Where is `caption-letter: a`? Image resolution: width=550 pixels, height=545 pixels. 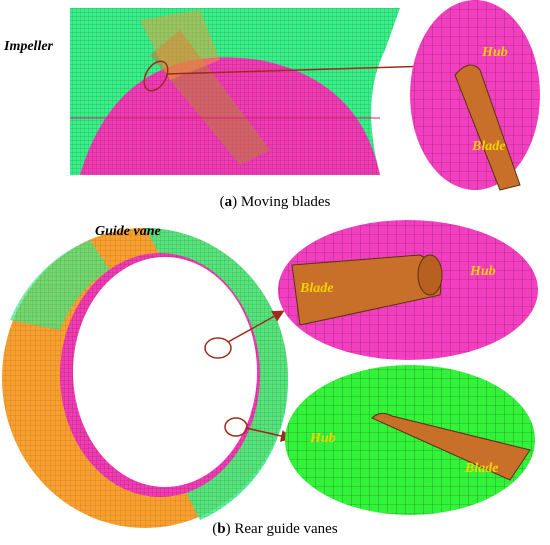
caption-letter: a is located at coordinates (229, 202).